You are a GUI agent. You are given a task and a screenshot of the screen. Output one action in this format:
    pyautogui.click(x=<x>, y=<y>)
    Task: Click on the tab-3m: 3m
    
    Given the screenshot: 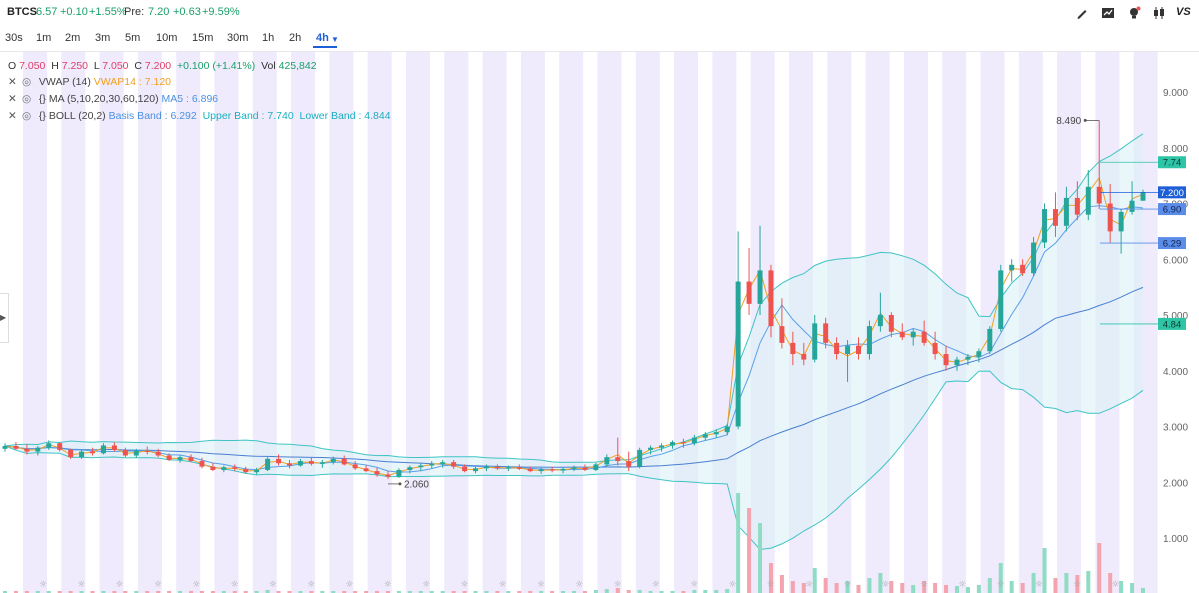 What is the action you would take?
    pyautogui.click(x=103, y=38)
    